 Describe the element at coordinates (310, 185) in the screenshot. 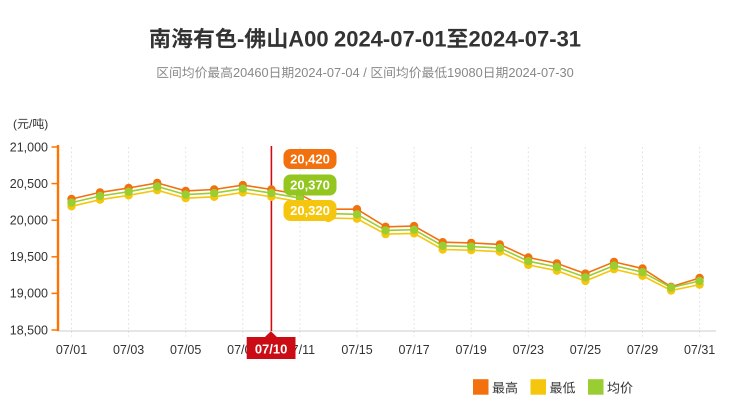

I see `svg-text: 20,370` at that location.